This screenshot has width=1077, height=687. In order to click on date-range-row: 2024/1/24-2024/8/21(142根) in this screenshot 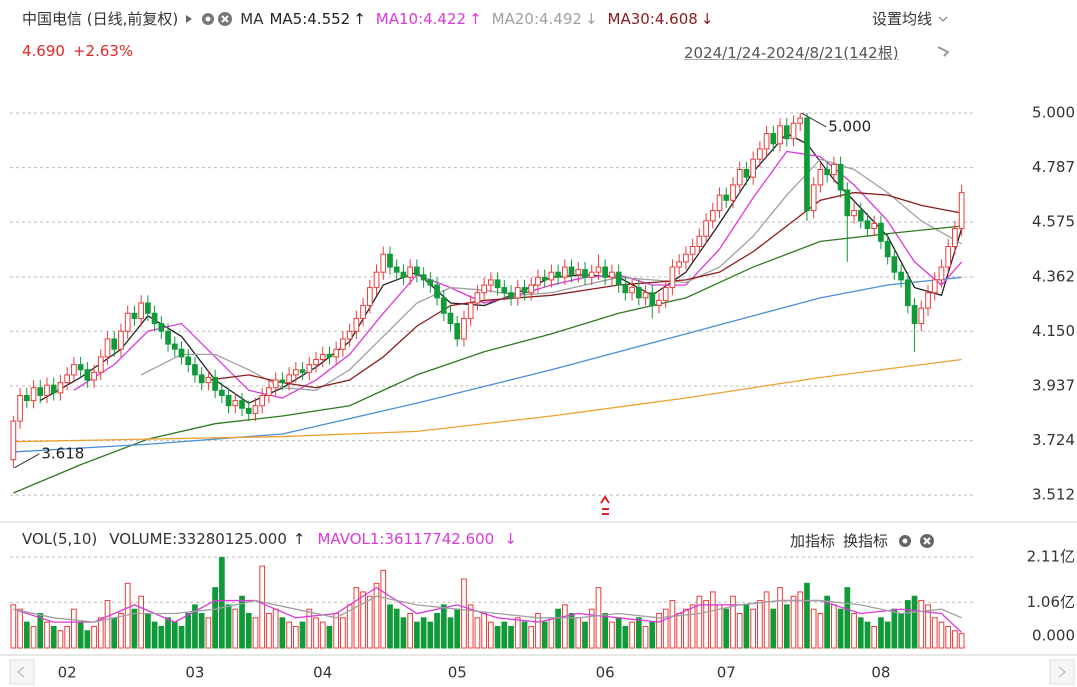, I will do `click(791, 52)`.